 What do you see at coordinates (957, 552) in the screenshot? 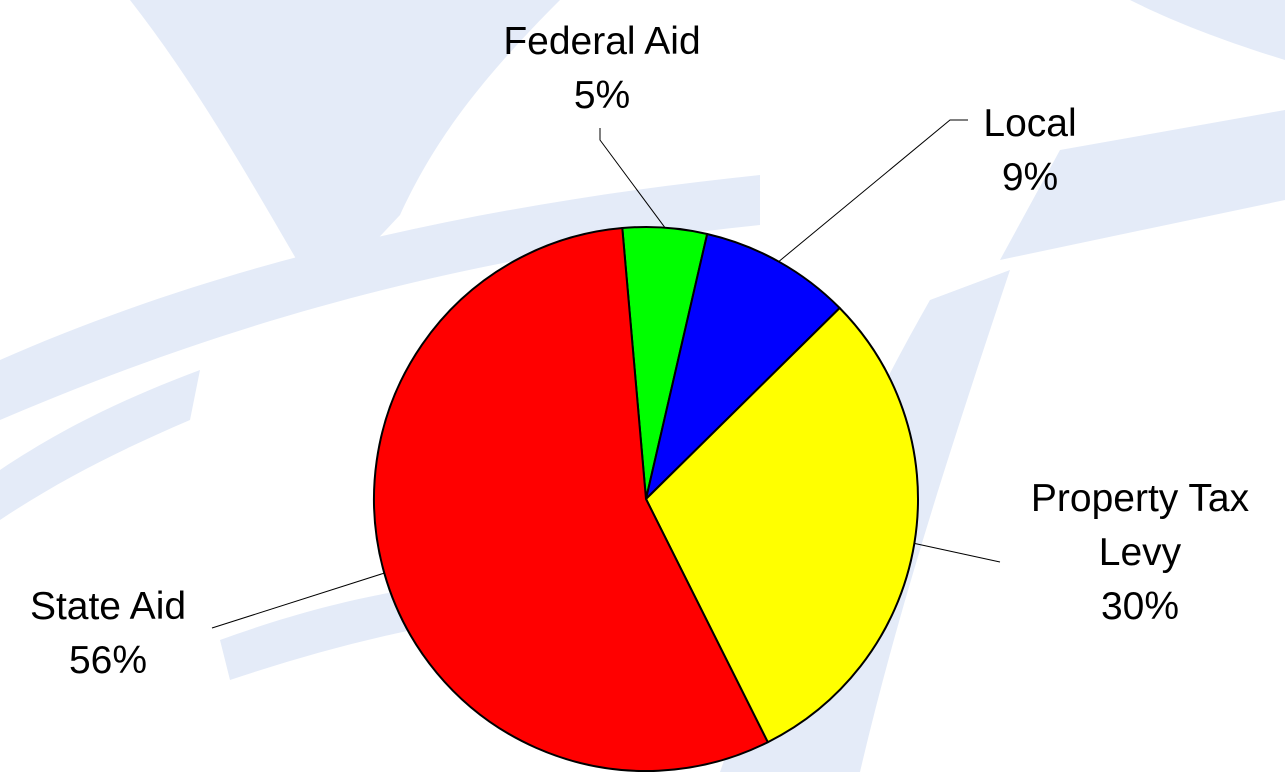
I see `leader-line-property-tax-levy` at bounding box center [957, 552].